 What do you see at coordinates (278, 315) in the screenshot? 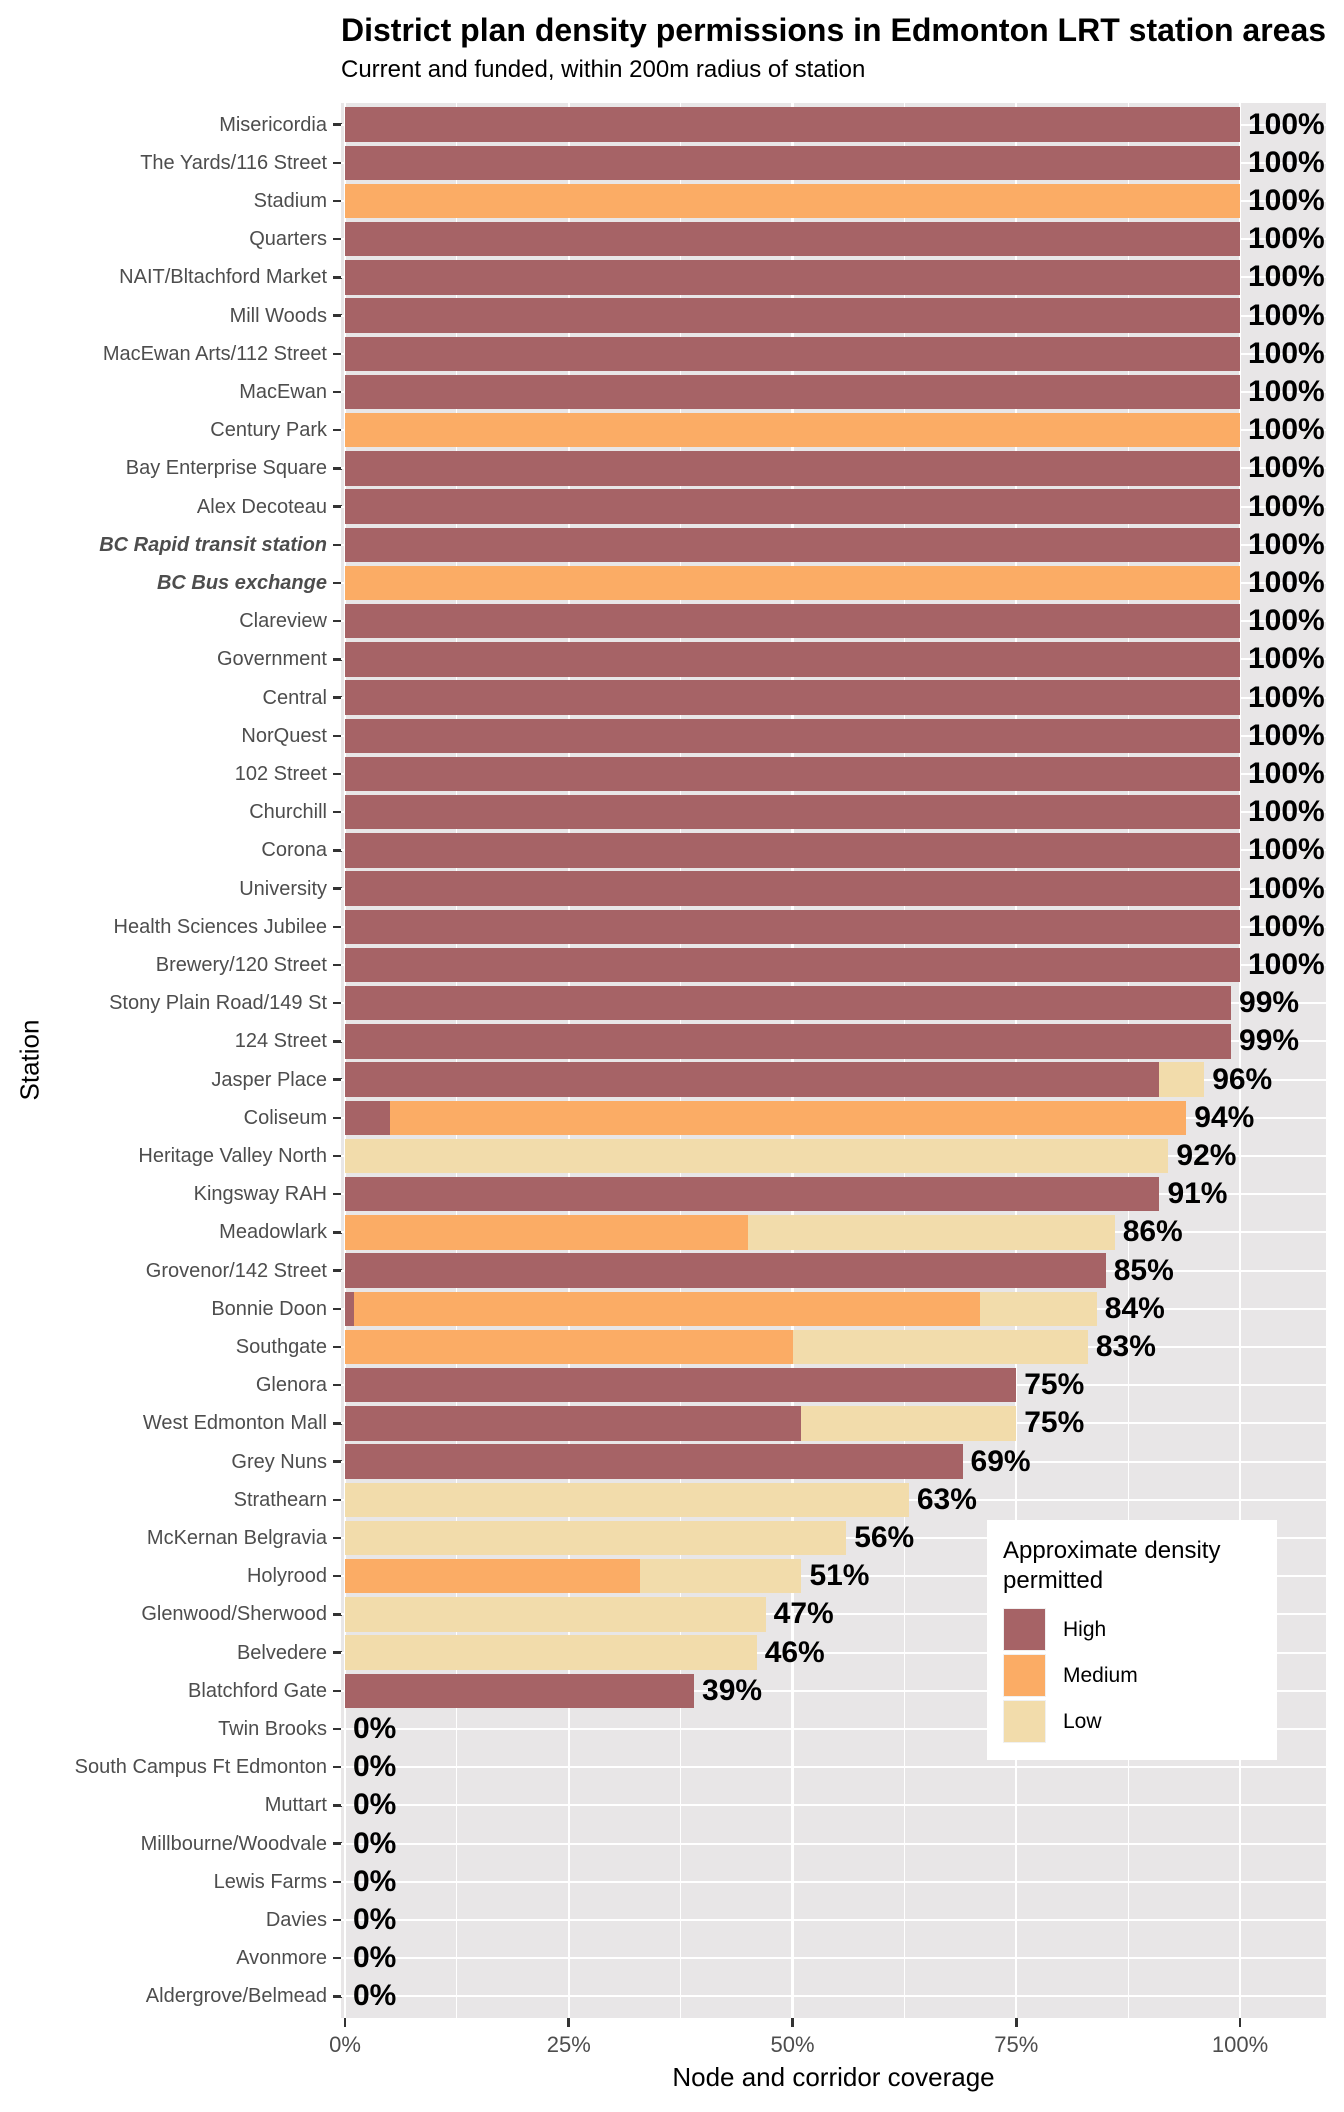
I see `y-axis-label: Mill Woods` at bounding box center [278, 315].